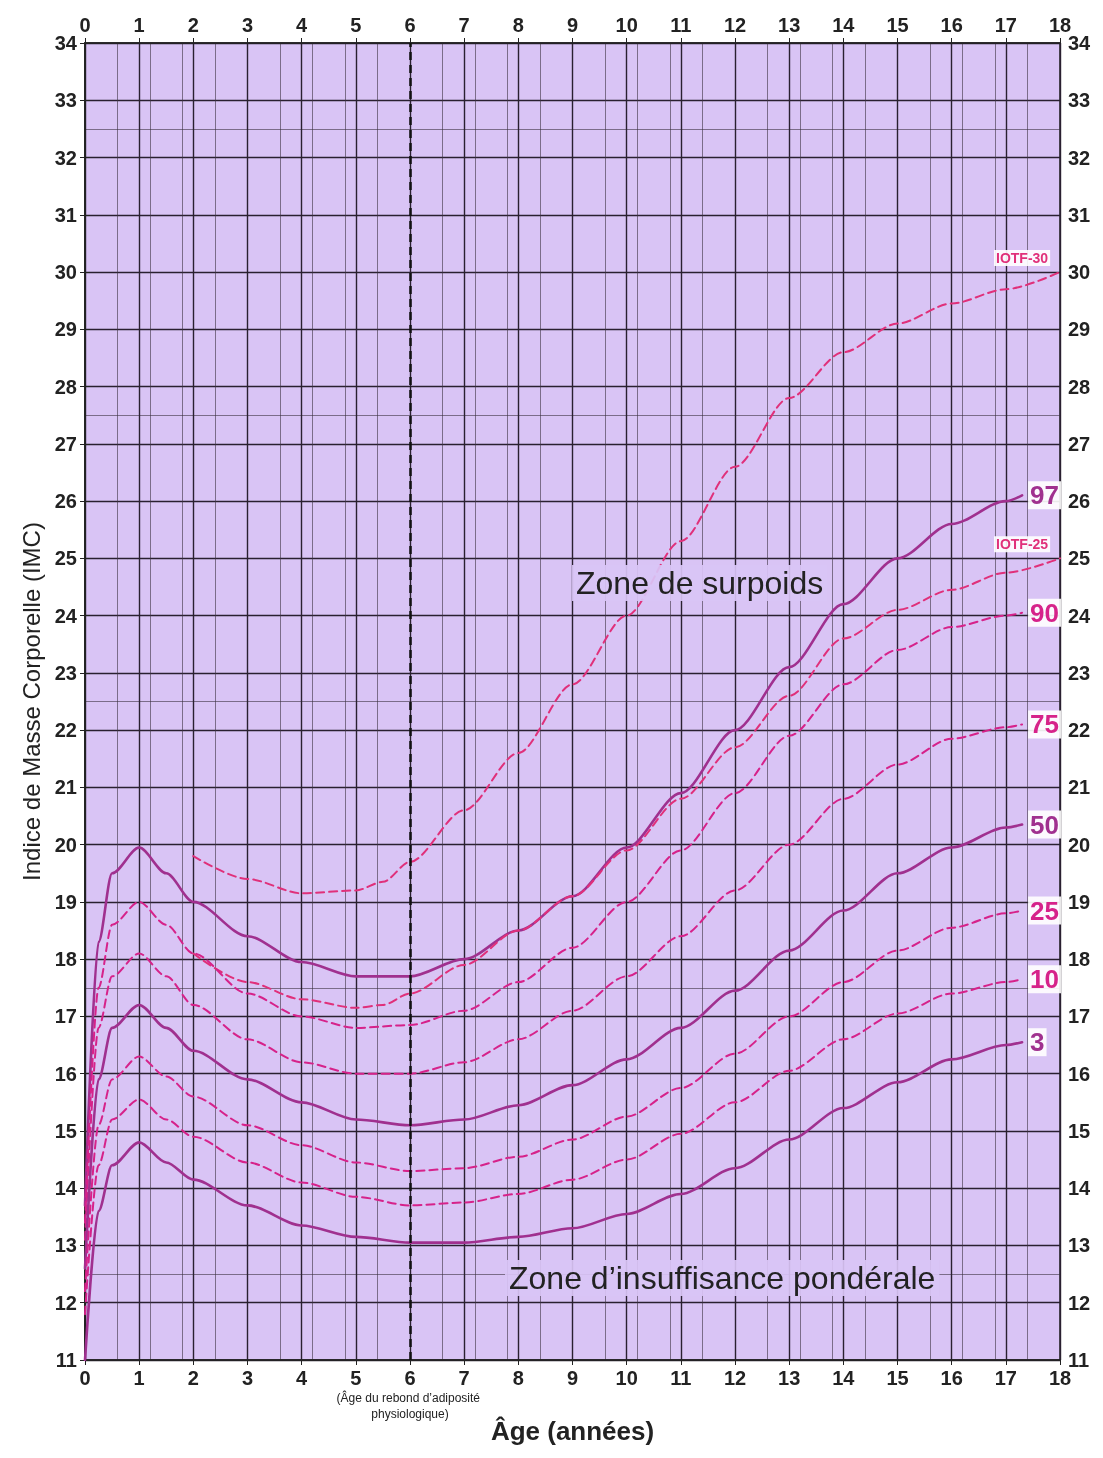 The height and width of the screenshot is (1458, 1103). I want to click on y-tick-label: 31, so click(65, 214).